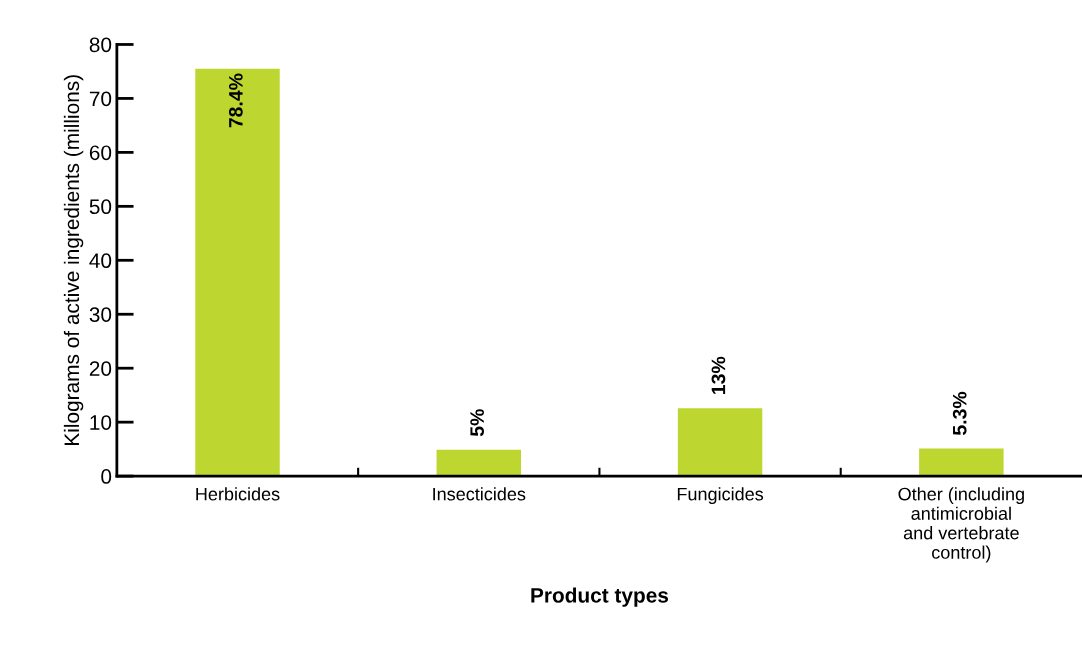 This screenshot has height=654, width=1082. What do you see at coordinates (477, 423) in the screenshot?
I see `annotation: 5%` at bounding box center [477, 423].